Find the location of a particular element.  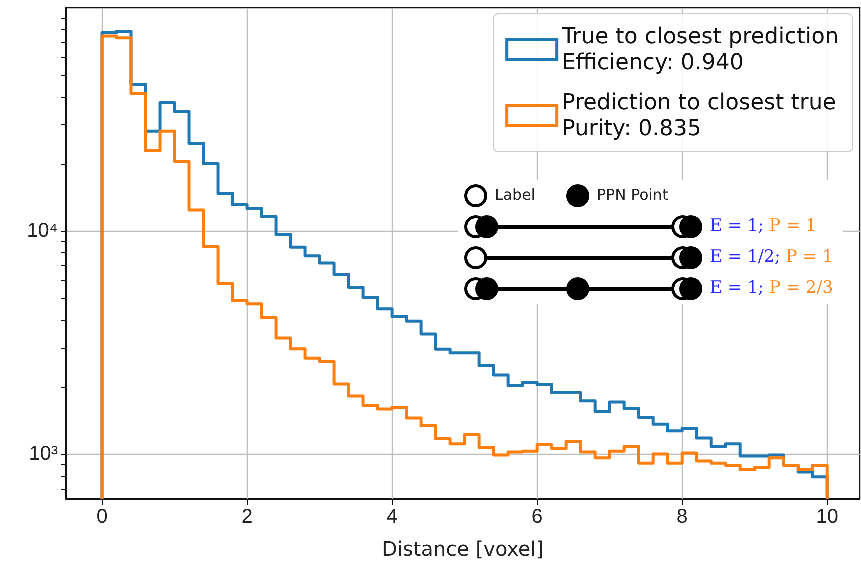

annotation: E = 1/2; P = 1 is located at coordinates (772, 257).